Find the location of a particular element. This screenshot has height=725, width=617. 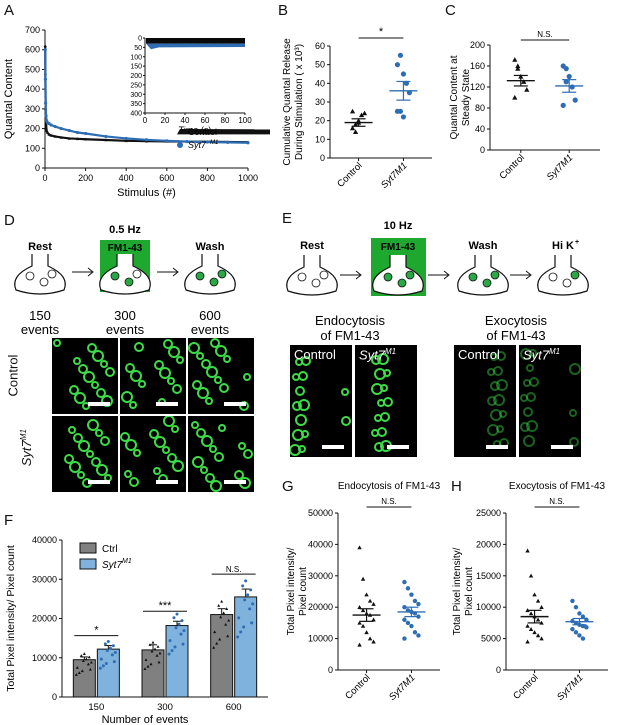

d-flask-0-body is located at coordinates (40, 274).